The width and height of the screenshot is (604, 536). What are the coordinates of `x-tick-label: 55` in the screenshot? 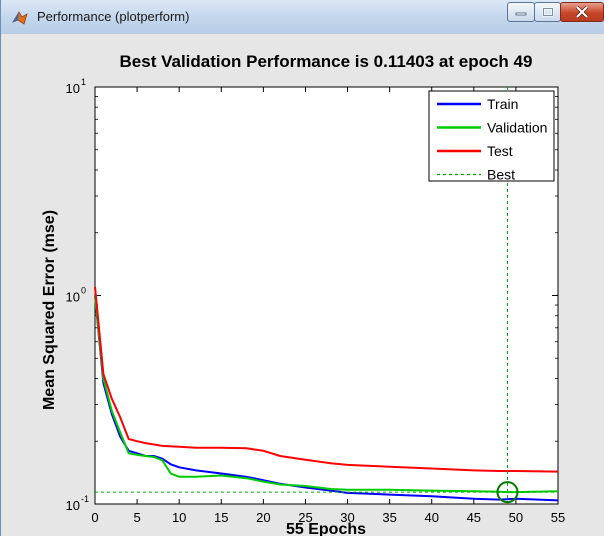 It's located at (558, 517).